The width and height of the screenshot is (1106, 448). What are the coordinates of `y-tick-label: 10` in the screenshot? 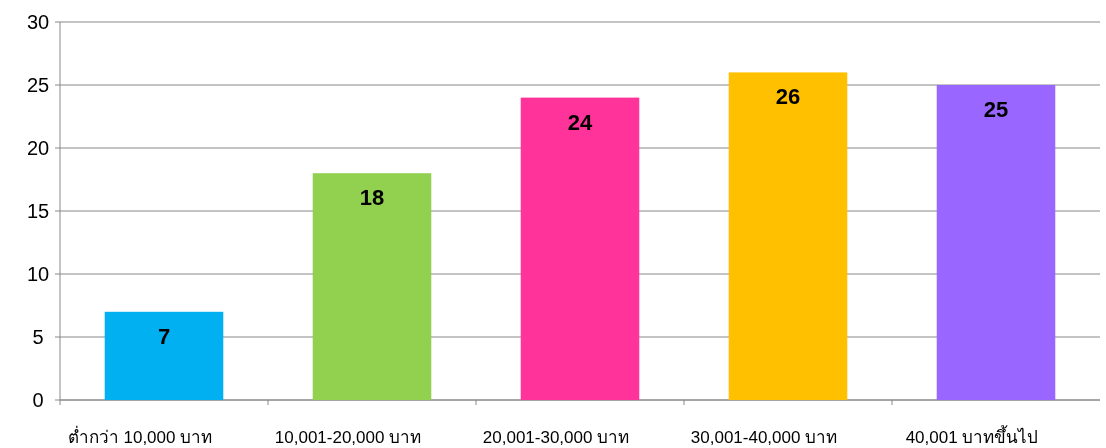 It's located at (38, 274).